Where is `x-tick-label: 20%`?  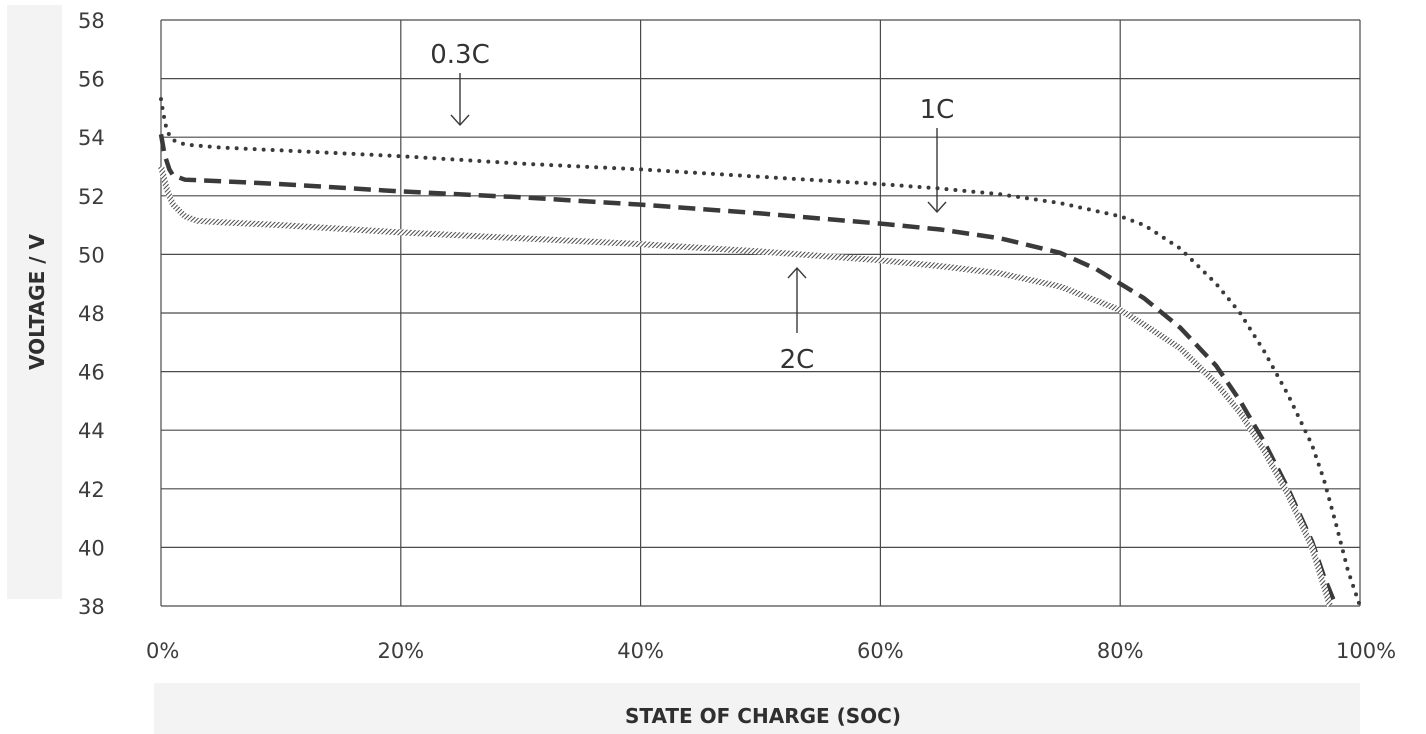
x-tick-label: 20% is located at coordinates (400, 651).